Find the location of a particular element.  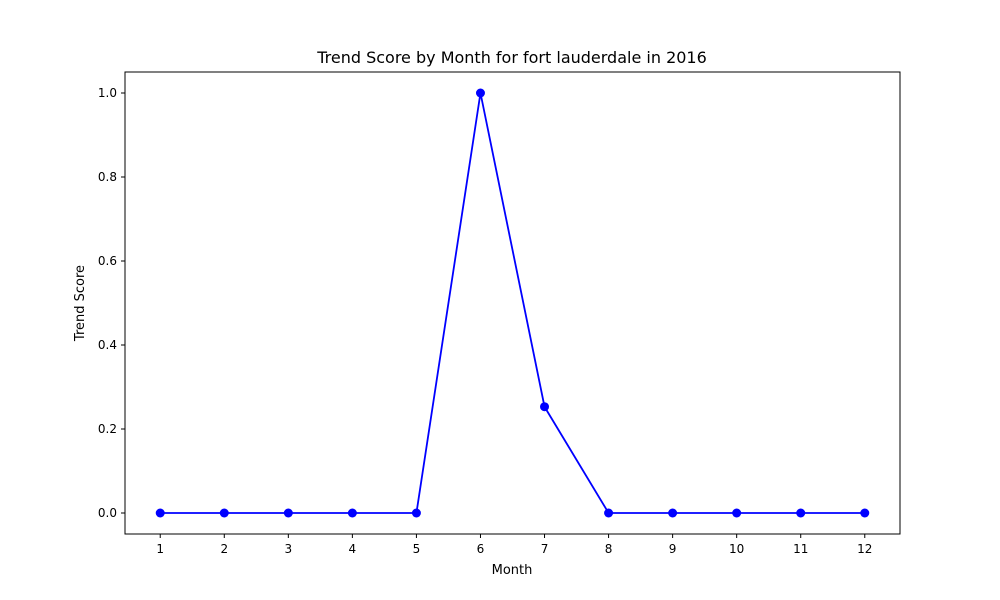

x-tick-label: 3 is located at coordinates (289, 549).